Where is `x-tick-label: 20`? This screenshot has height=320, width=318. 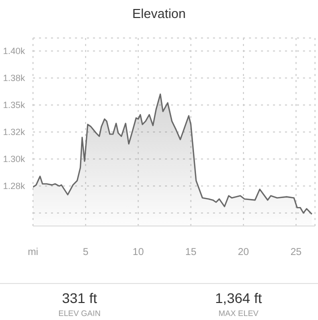
x-tick-label: 20 is located at coordinates (244, 252).